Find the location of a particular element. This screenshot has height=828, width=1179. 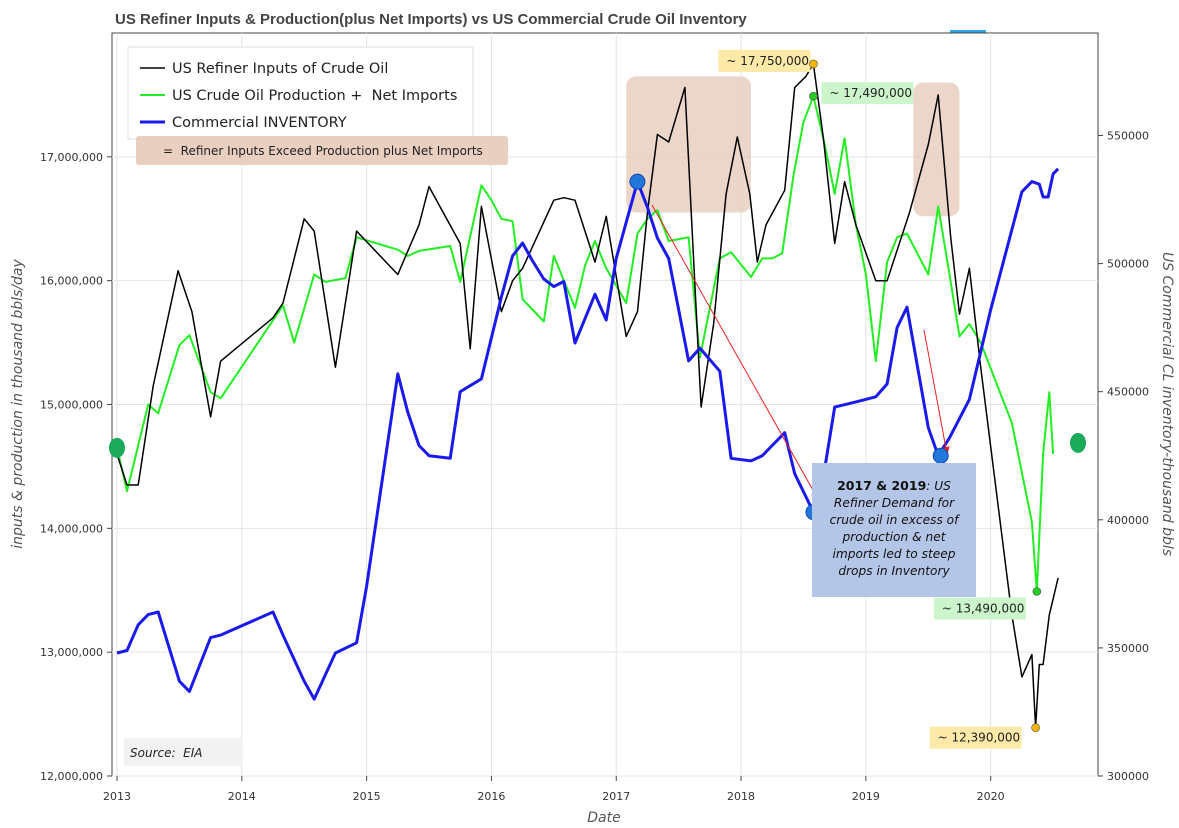

trend-arrows is located at coordinates (800, 352).